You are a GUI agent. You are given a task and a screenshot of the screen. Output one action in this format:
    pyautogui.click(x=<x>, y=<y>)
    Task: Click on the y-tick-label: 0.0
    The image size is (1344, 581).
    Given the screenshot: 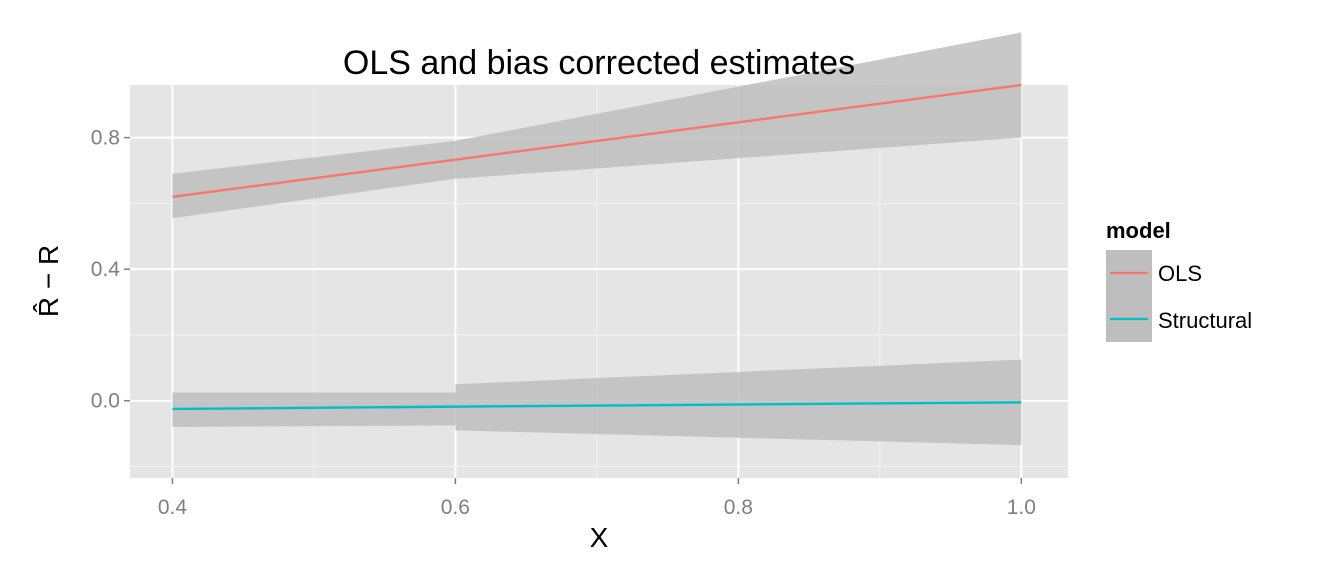 What is the action you would take?
    pyautogui.click(x=105, y=401)
    